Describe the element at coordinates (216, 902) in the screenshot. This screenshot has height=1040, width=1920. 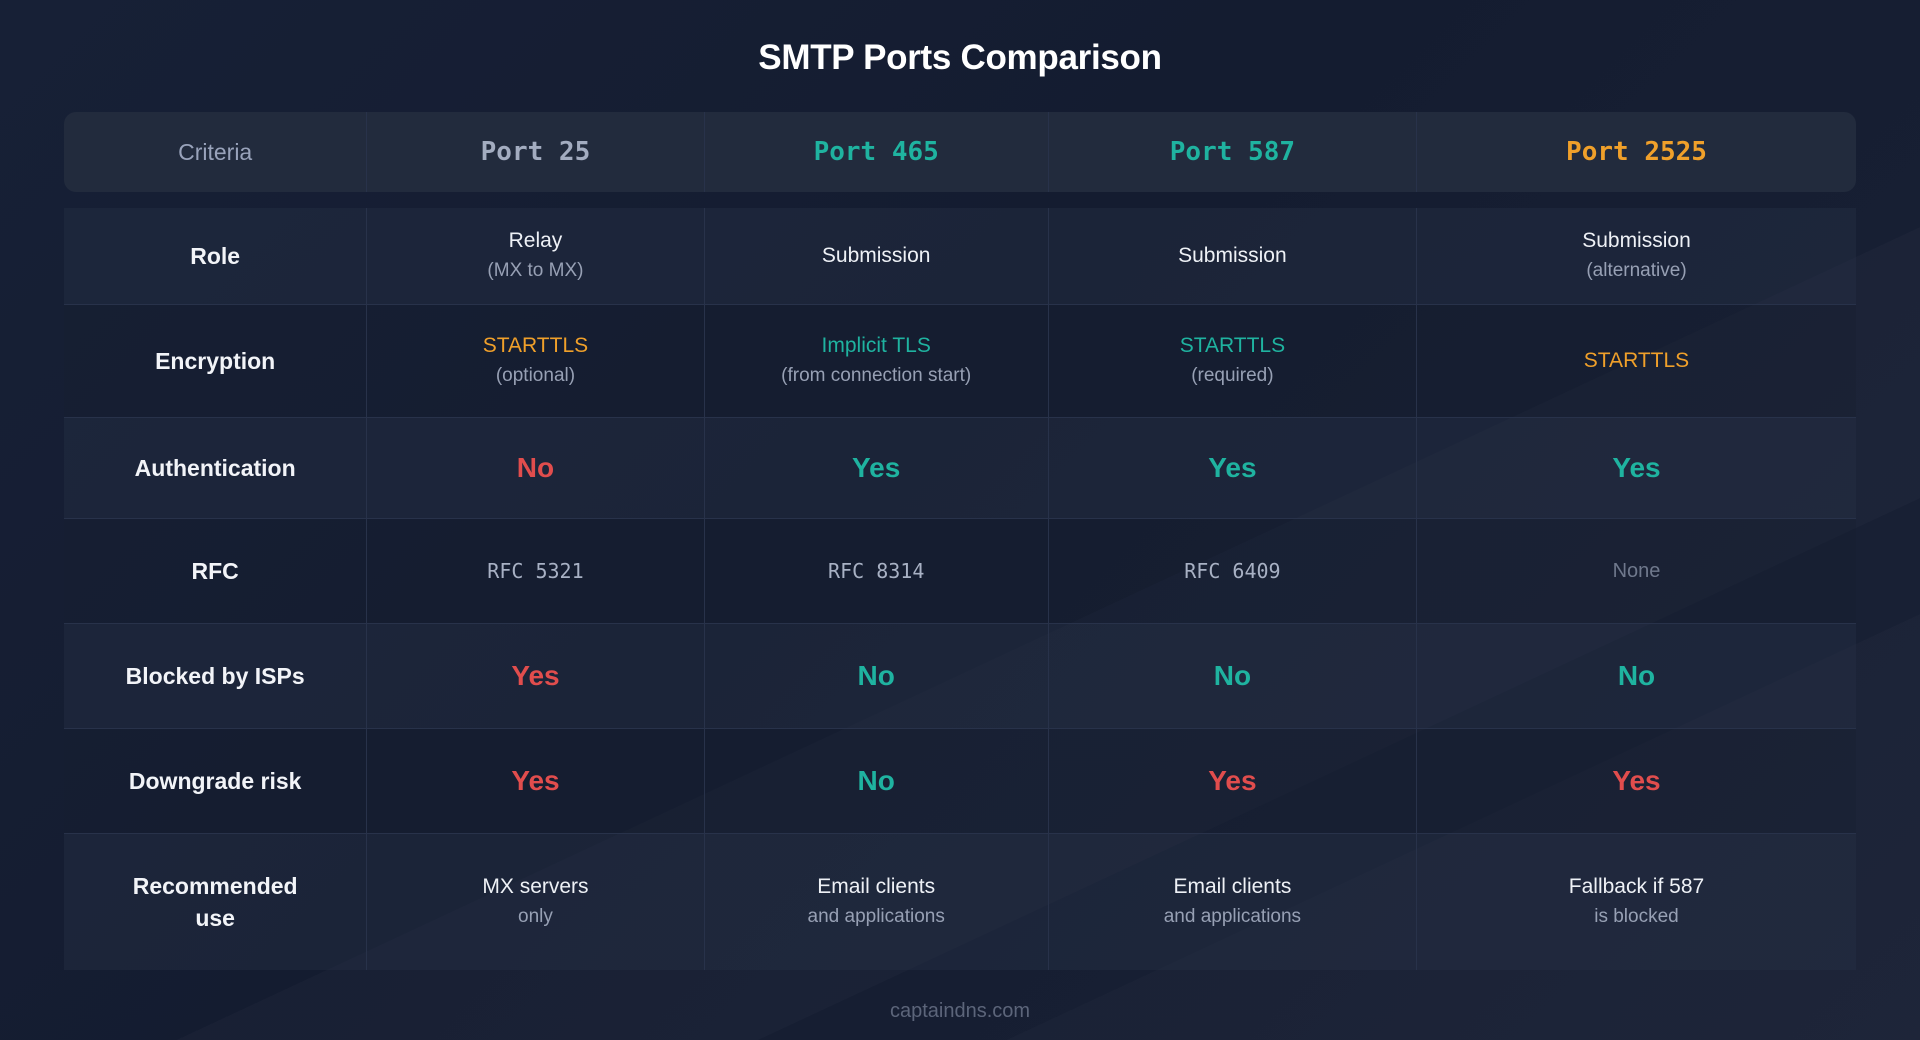
I see `row-label-cell: Recommended use` at that location.